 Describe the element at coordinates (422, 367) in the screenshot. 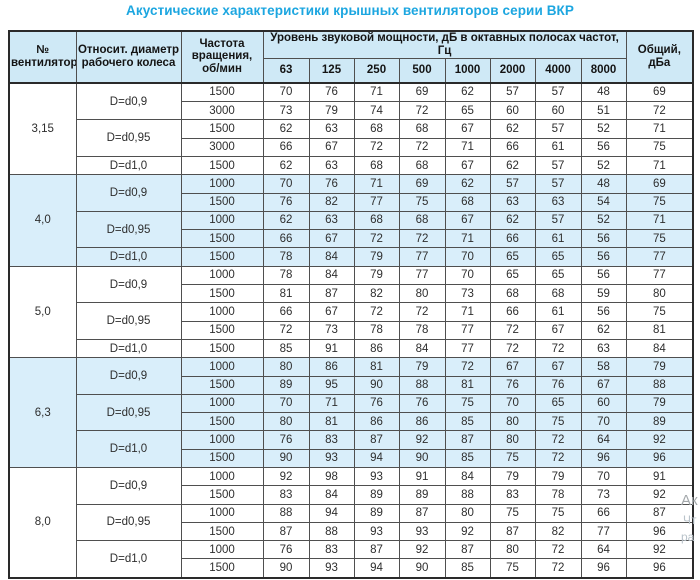

I see `level-cell-500hz: 79` at that location.